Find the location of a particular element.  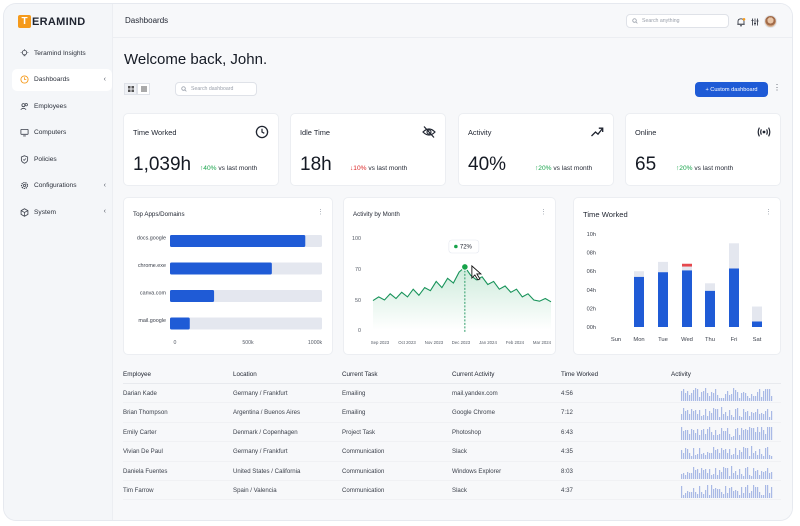

grid-view-button is located at coordinates (130, 89).